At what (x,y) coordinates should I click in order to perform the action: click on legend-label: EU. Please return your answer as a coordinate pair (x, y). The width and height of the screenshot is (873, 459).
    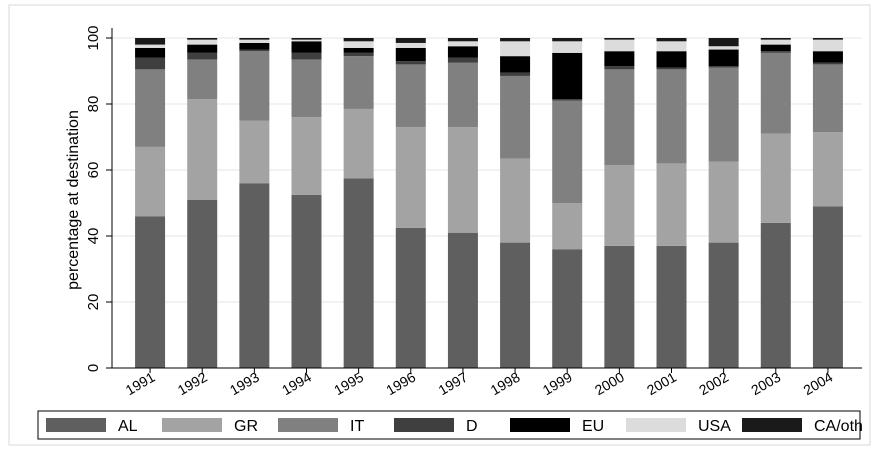
    Looking at the image, I should click on (593, 426).